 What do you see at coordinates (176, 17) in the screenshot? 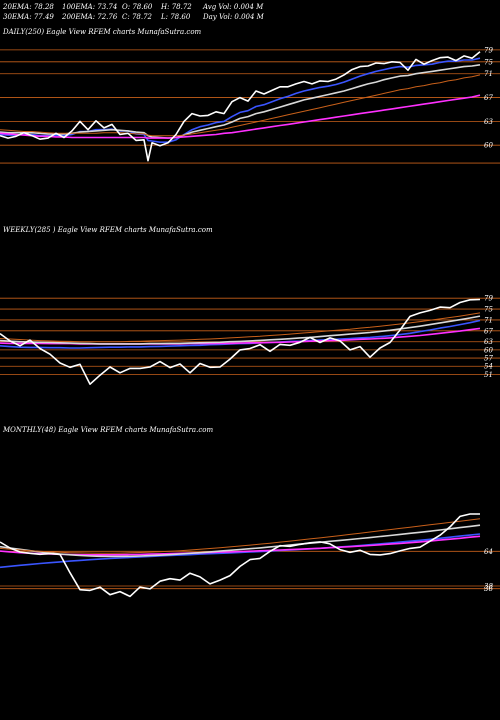
I see `low-stat: L: 78.60` at bounding box center [176, 17].